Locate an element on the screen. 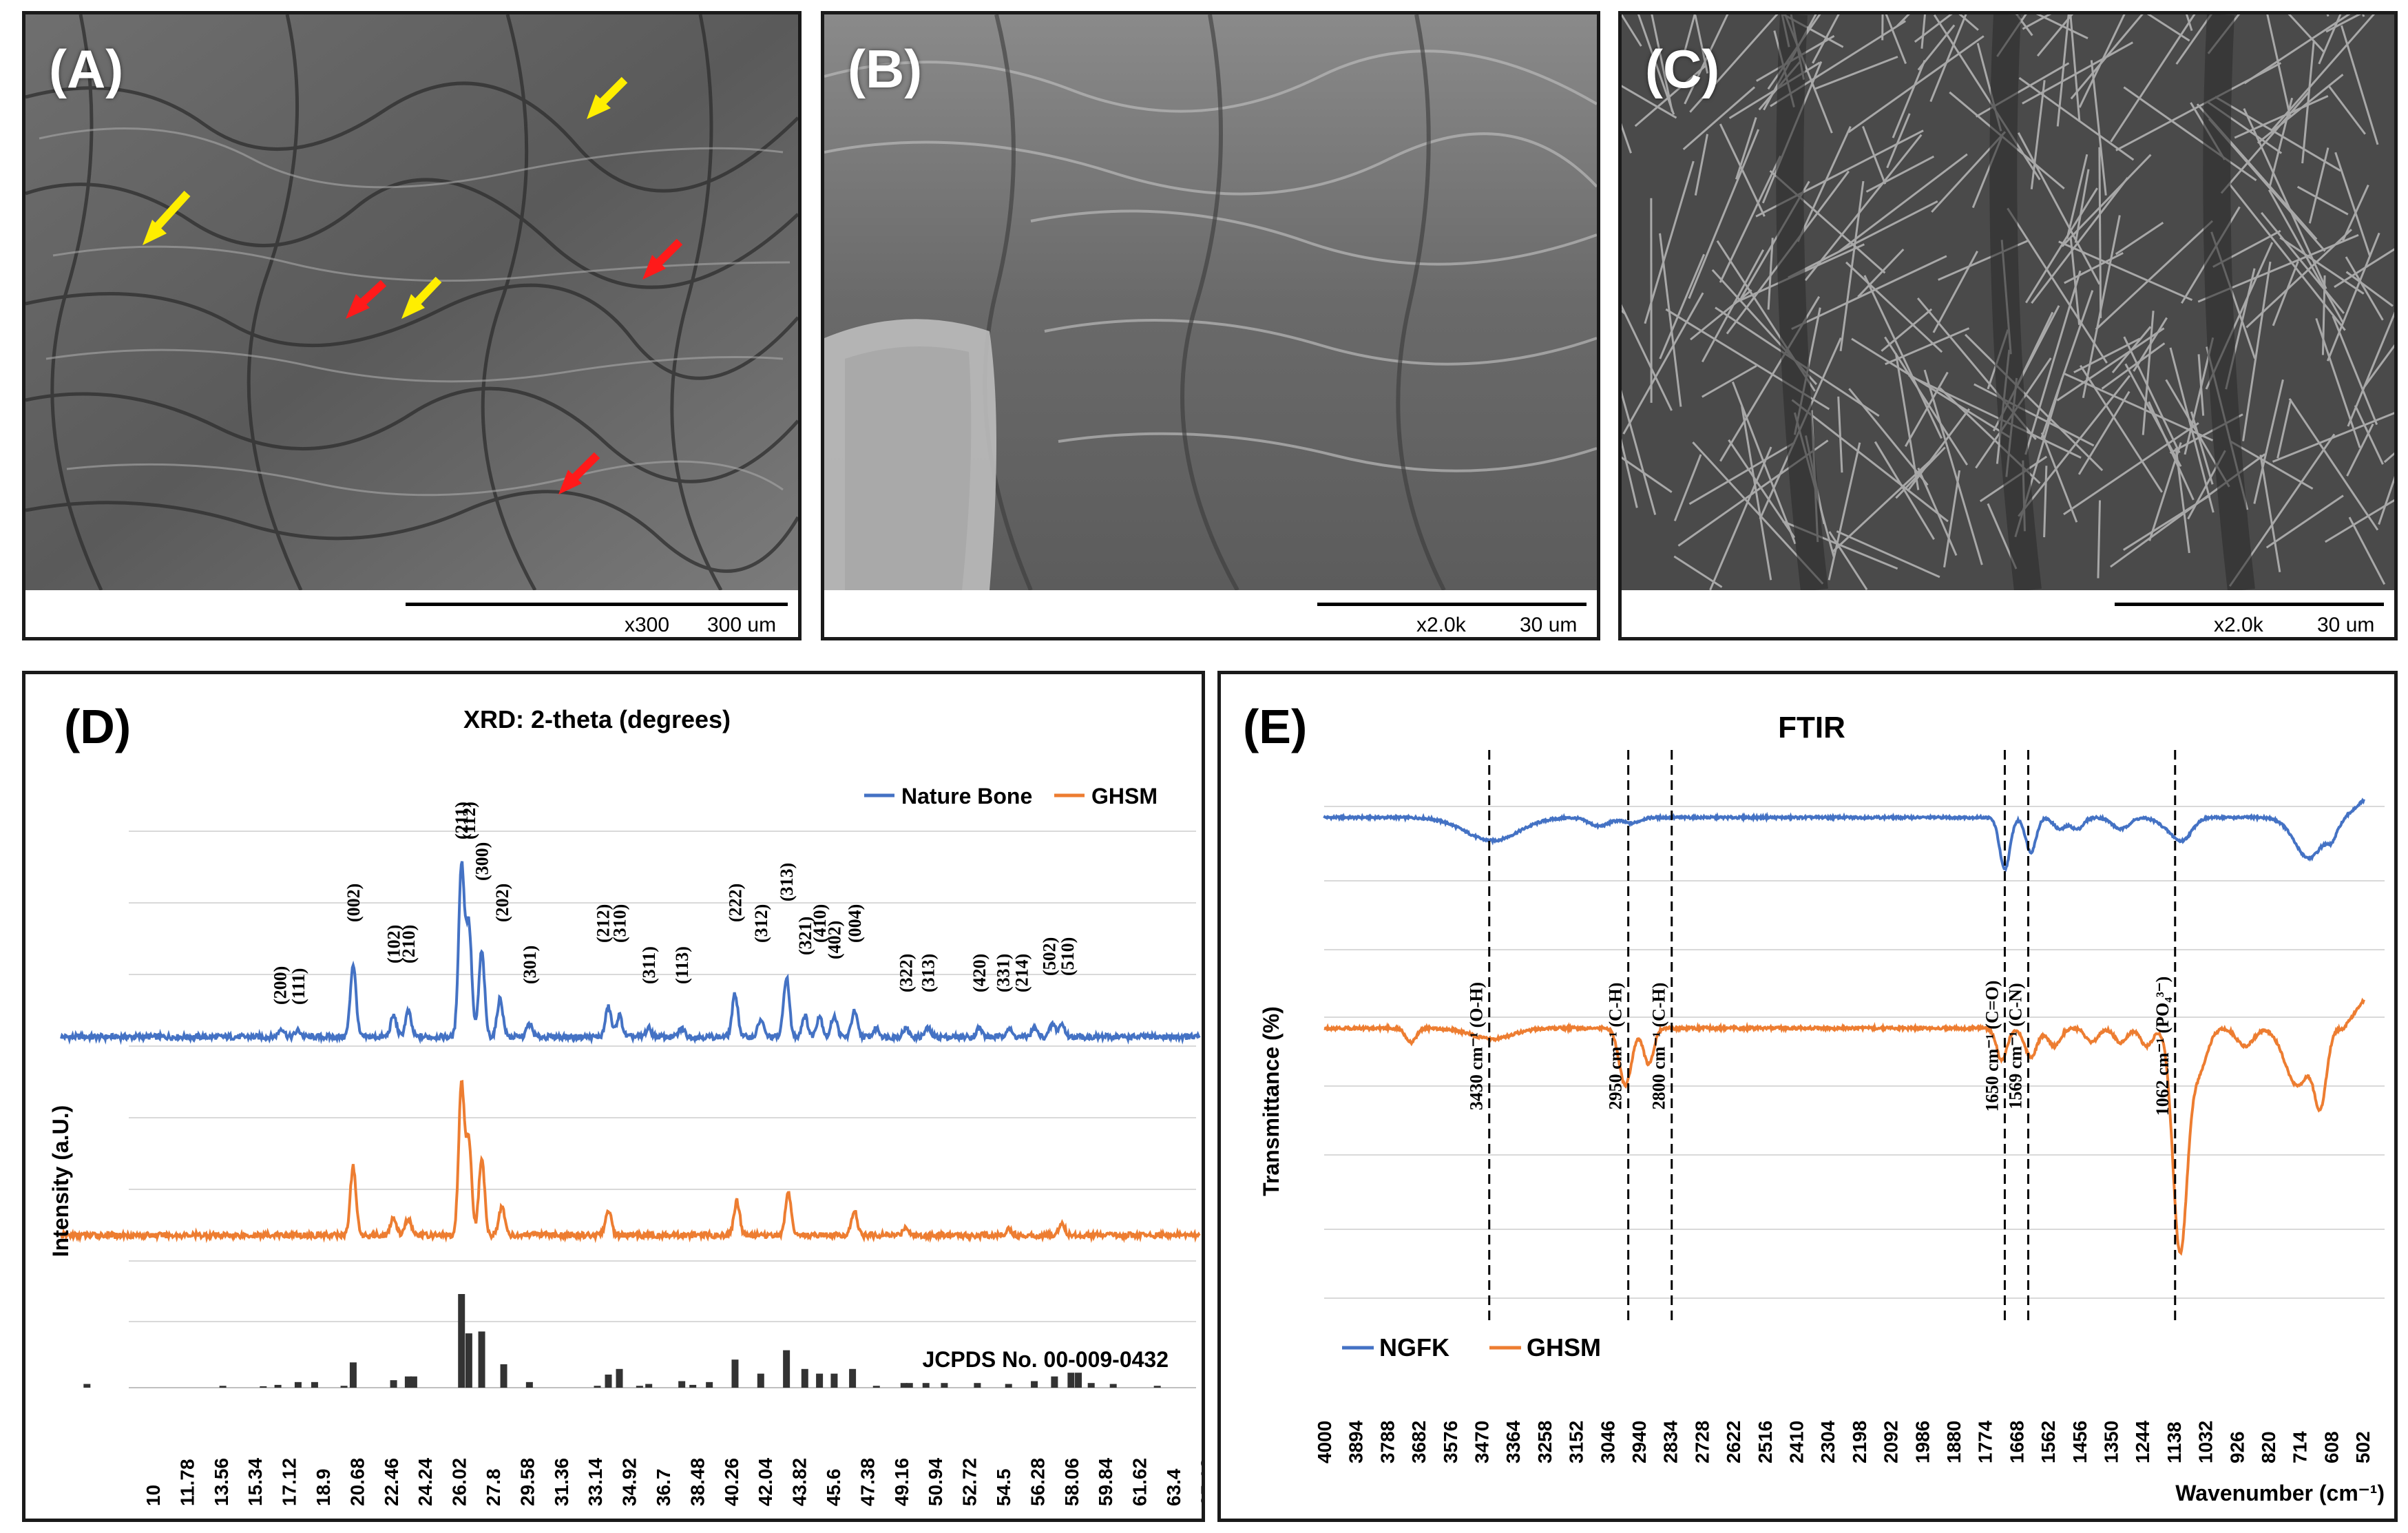 The width and height of the screenshot is (2408, 1533). legend: NGFK GHSM is located at coordinates (1471, 1347).